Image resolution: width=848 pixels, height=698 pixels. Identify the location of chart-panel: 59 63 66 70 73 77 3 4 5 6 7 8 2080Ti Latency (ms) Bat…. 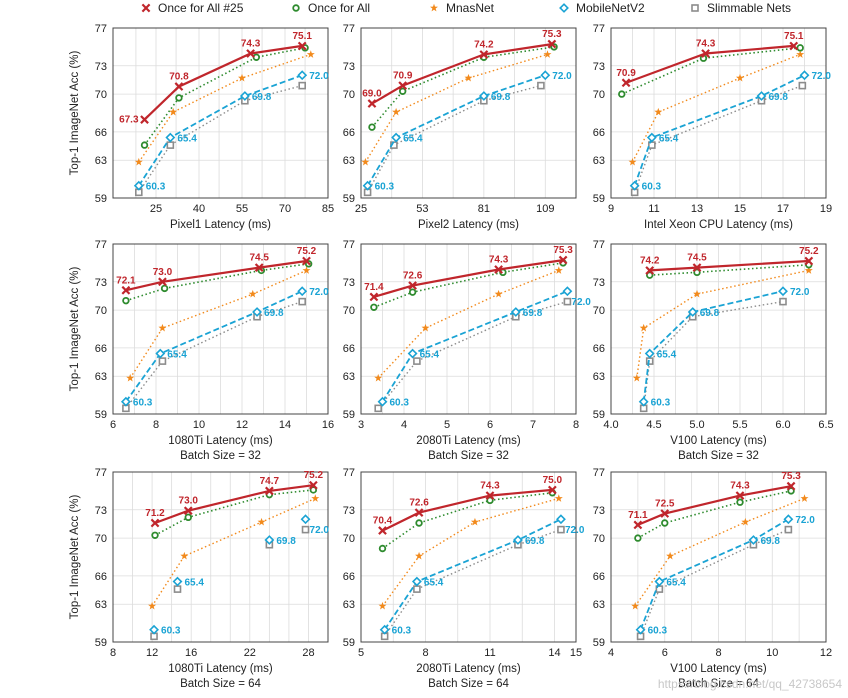
(467, 350).